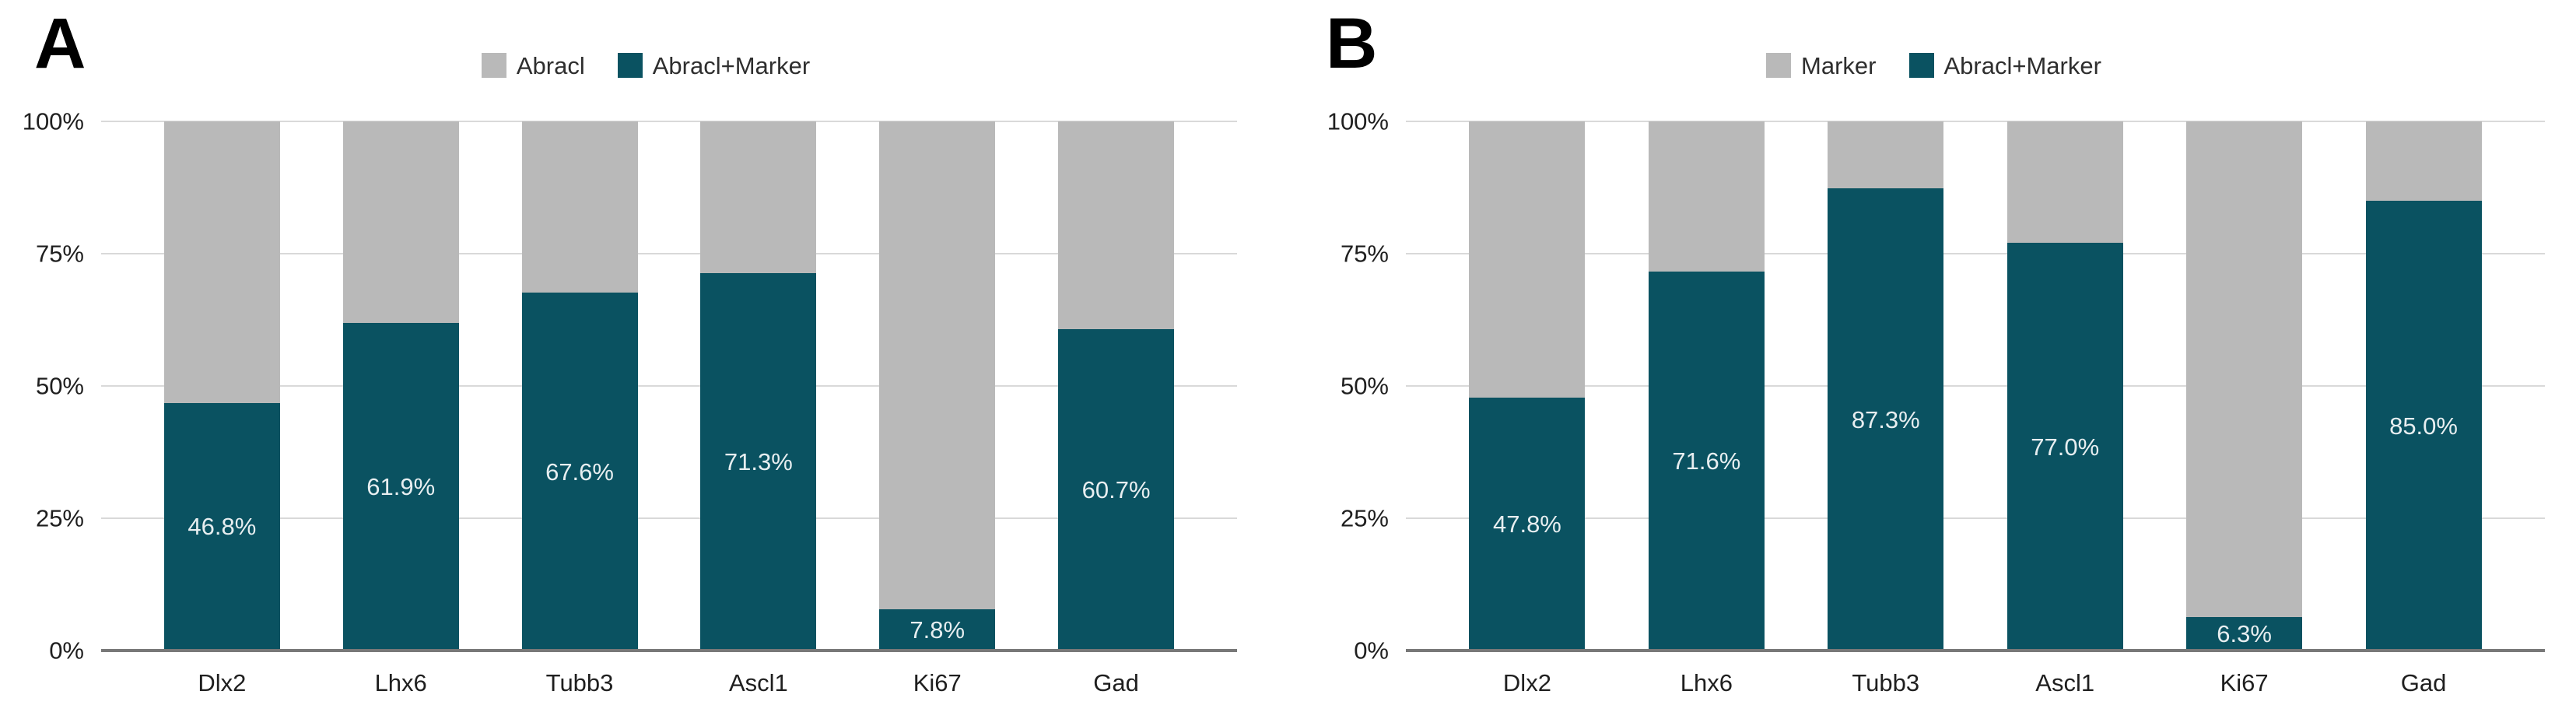 Image resolution: width=2576 pixels, height=712 pixels. I want to click on bar: 67.6% Tubb3, so click(579, 408).